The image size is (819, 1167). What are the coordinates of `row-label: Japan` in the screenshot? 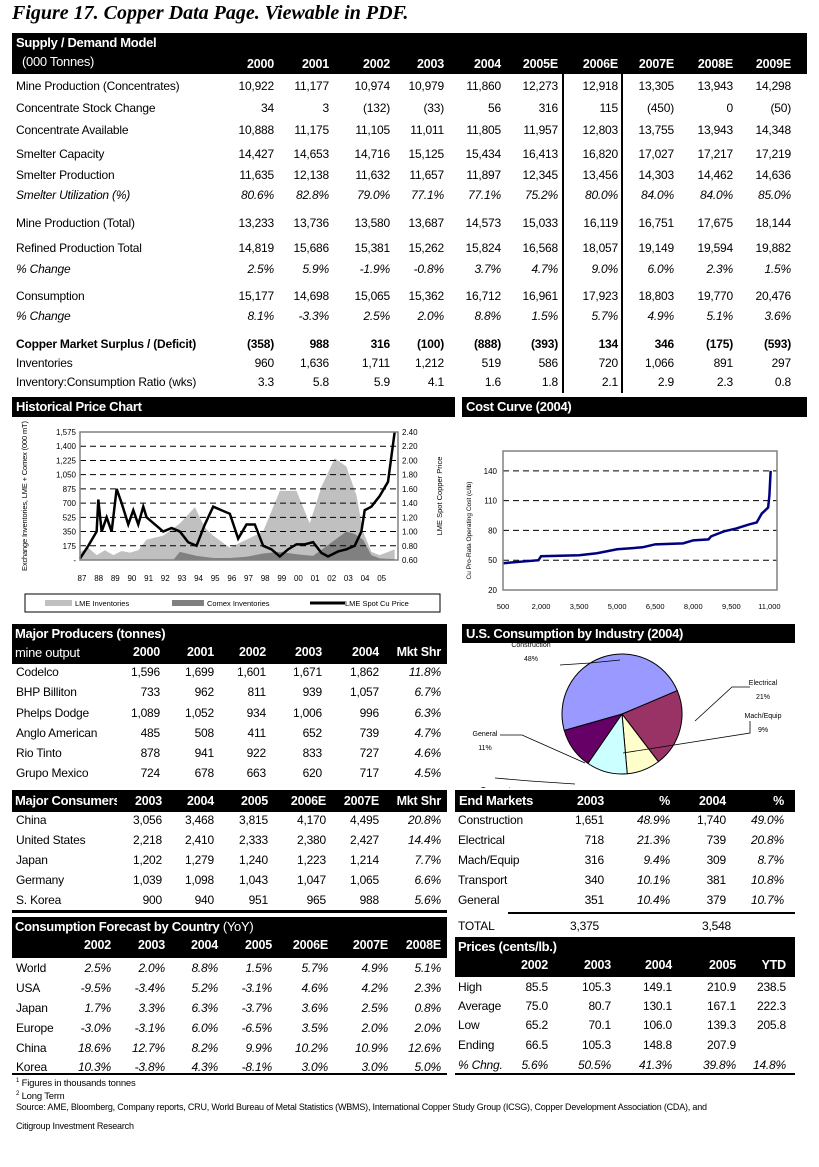 It's located at (32, 860).